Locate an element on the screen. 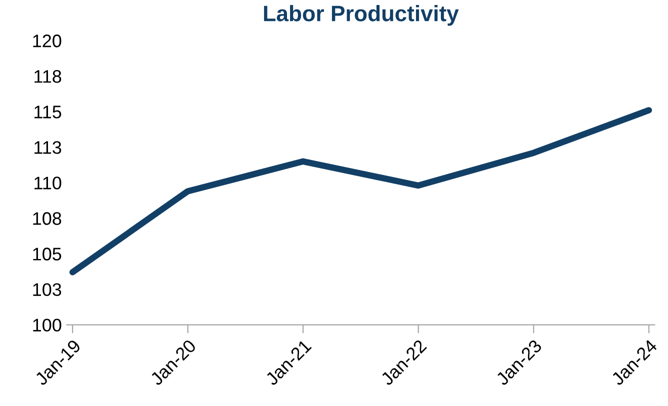 This screenshot has width=668, height=406. y-tick-label: 108 is located at coordinates (47, 218).